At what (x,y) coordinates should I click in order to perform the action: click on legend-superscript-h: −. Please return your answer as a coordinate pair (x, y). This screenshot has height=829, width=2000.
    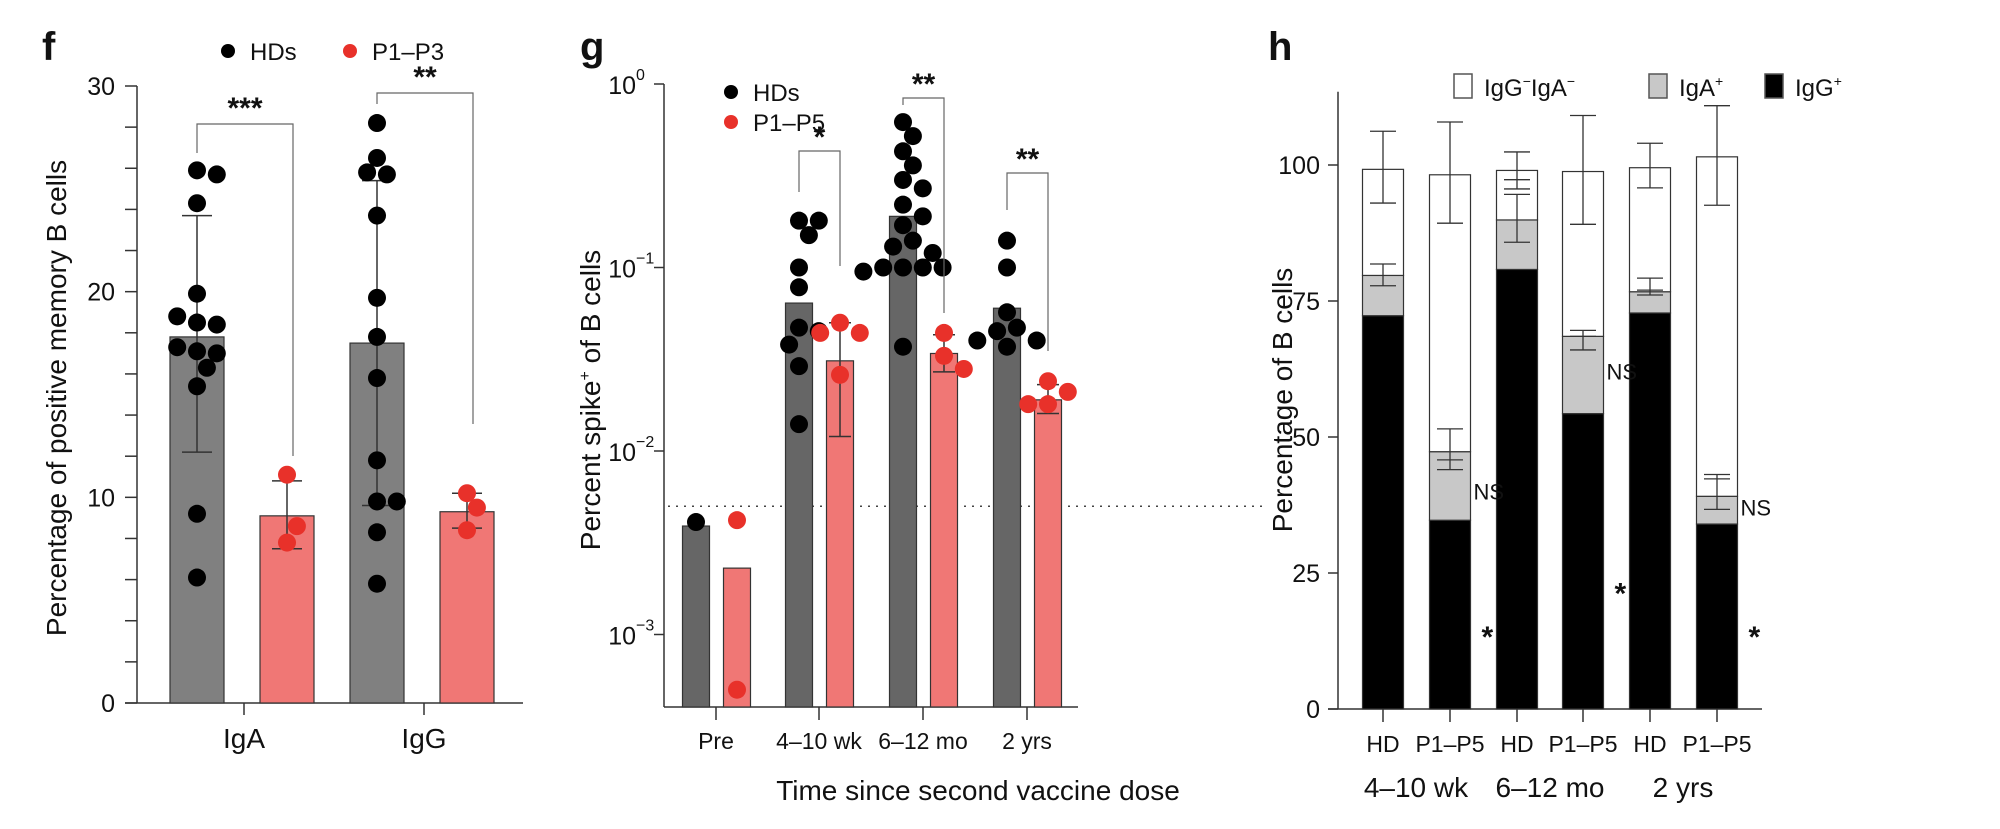
    Looking at the image, I should click on (1571, 81).